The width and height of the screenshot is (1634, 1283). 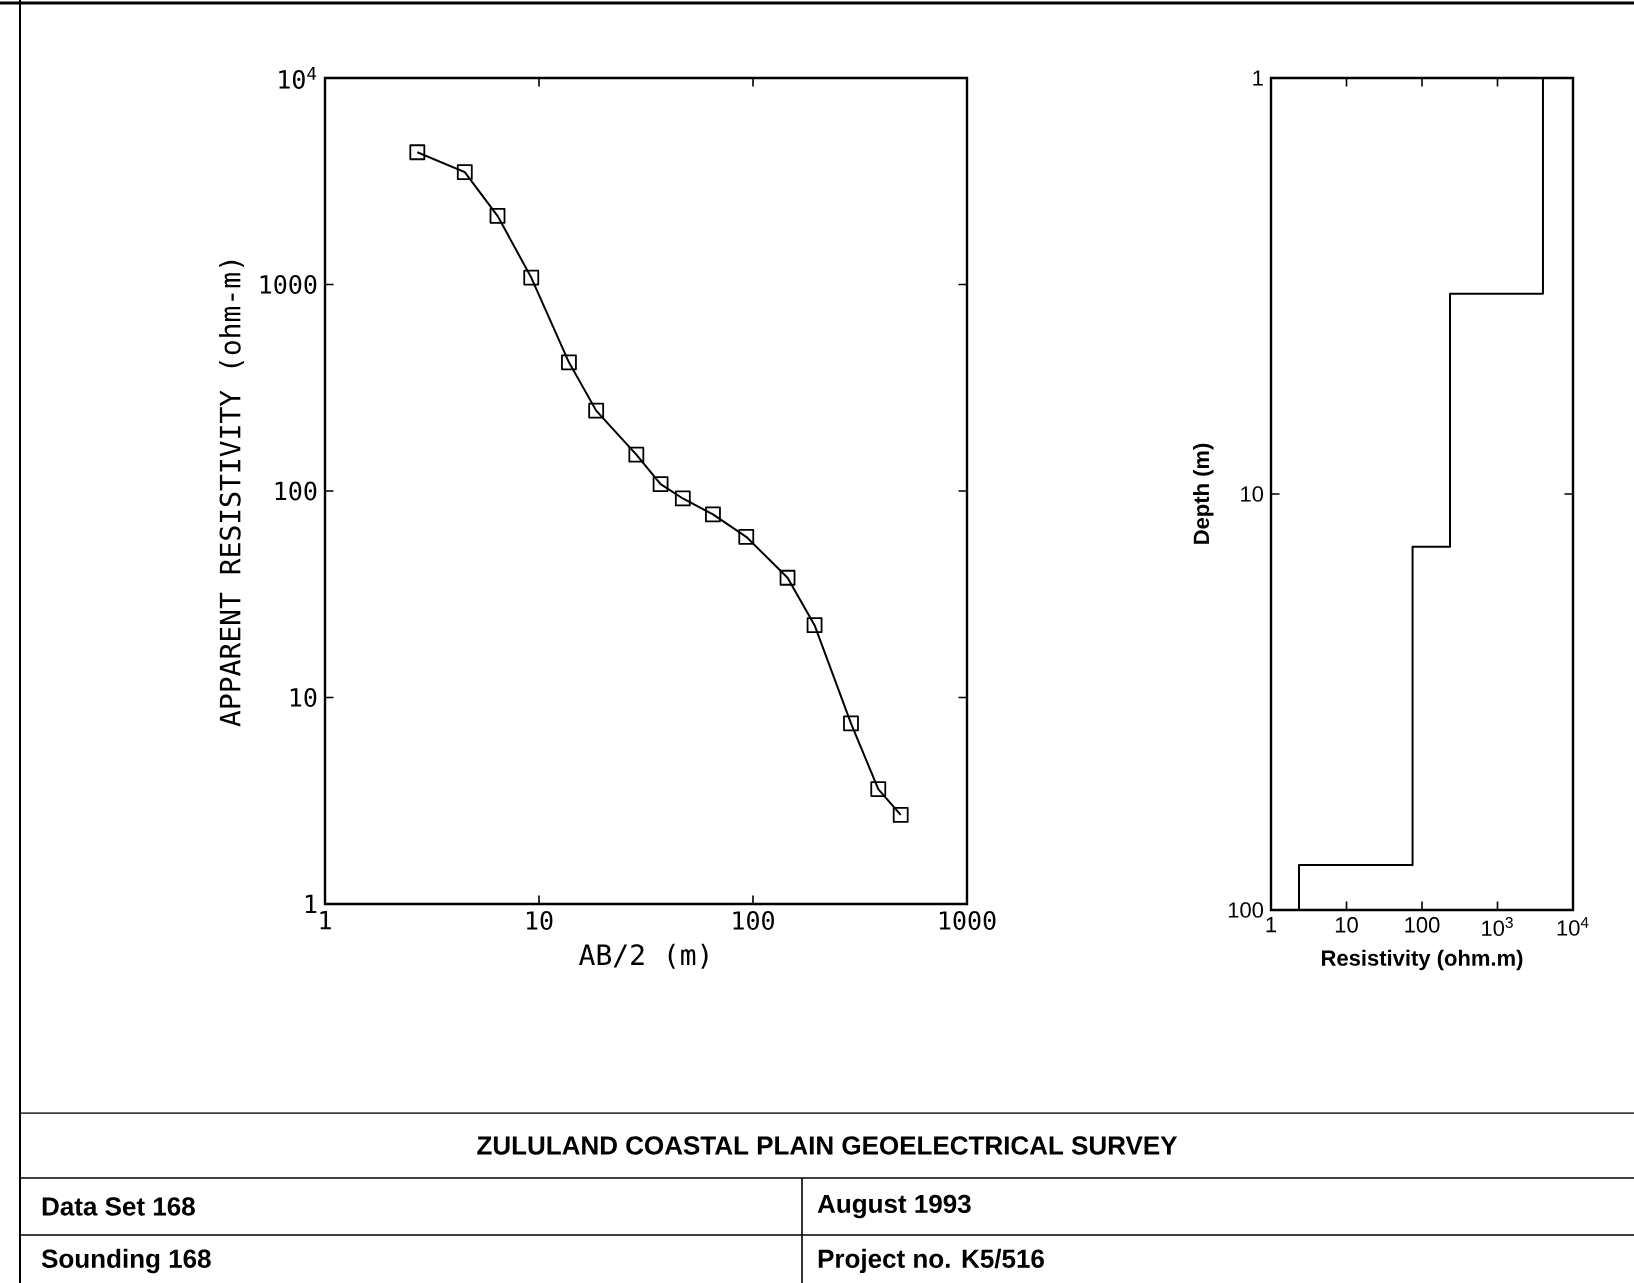 I want to click on text: Sounding 168, so click(x=126, y=1261).